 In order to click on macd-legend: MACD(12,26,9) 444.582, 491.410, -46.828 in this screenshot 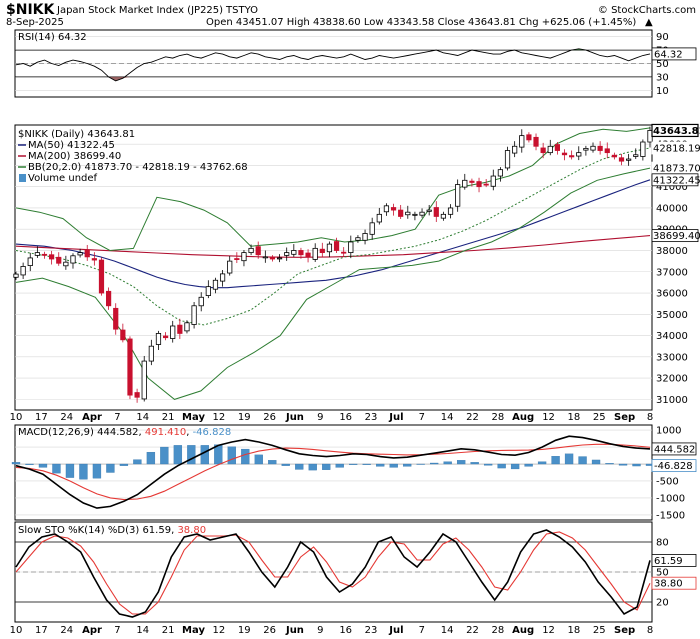, I will do `click(124, 432)`.